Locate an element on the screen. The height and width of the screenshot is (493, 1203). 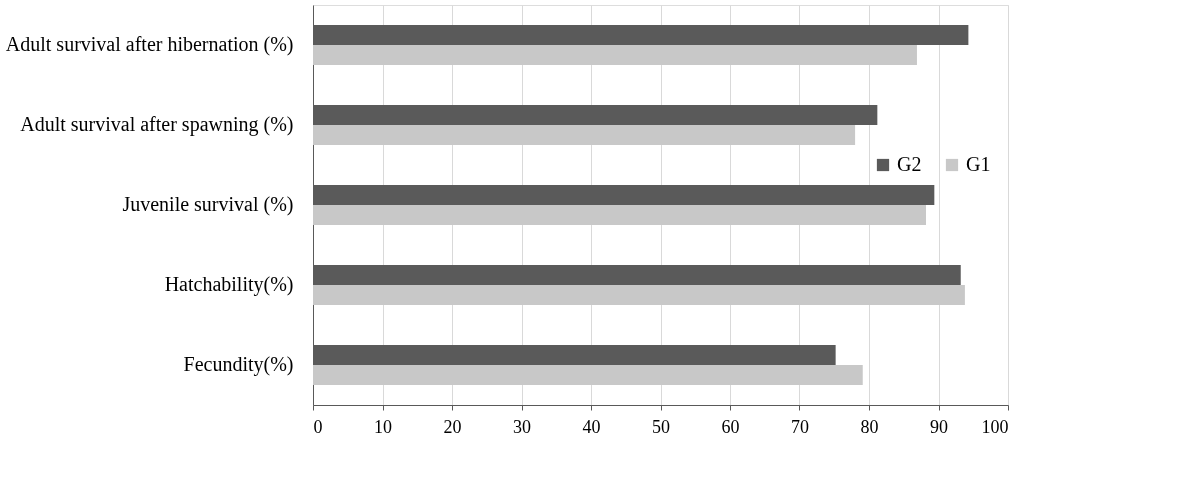
legend-label: G1 is located at coordinates (978, 164).